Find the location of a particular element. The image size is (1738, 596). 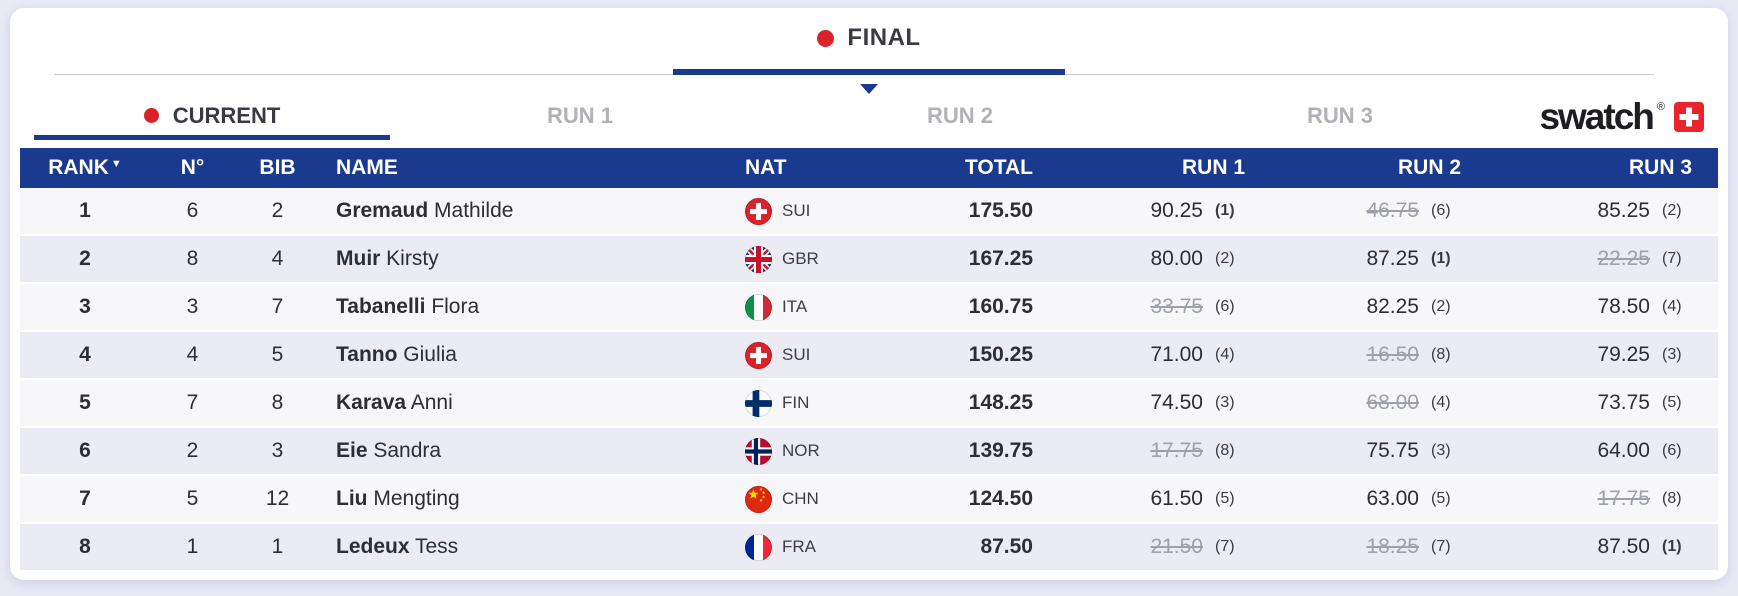

rank-cell: 2 is located at coordinates (85, 258).